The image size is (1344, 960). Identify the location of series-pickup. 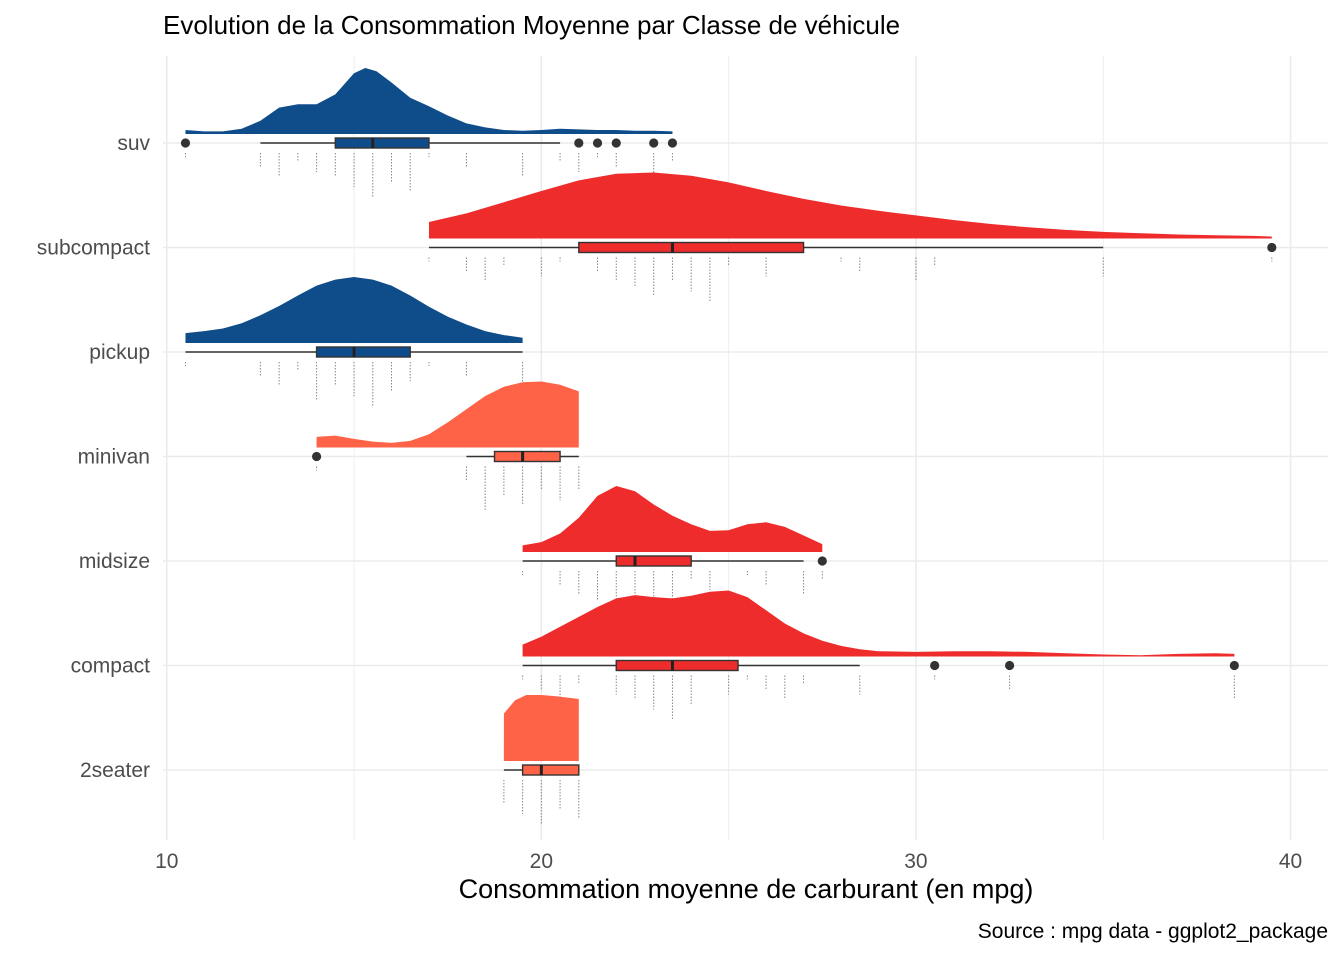
(354, 341).